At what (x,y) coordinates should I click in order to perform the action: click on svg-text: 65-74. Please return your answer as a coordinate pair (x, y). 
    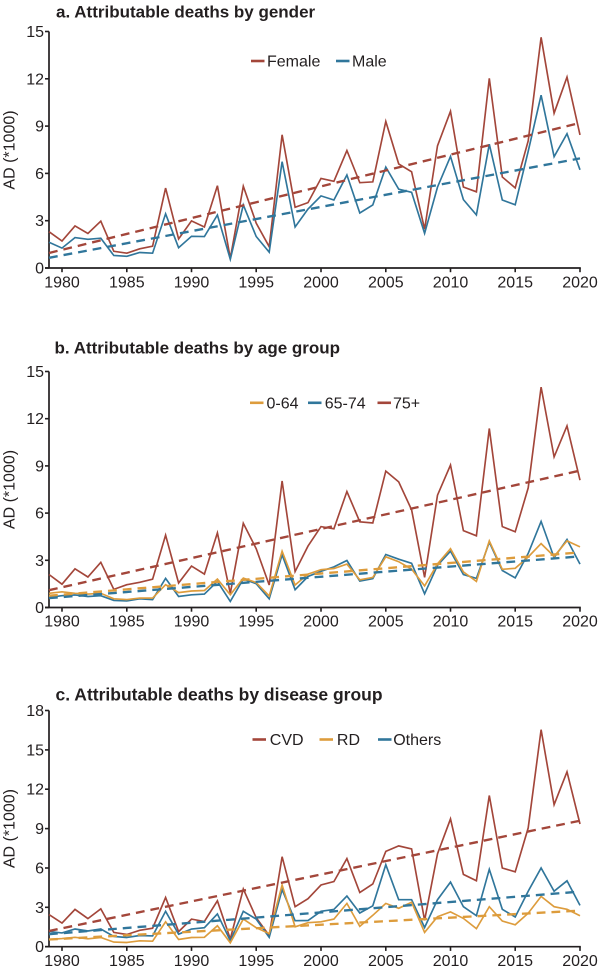
    Looking at the image, I should click on (345, 403).